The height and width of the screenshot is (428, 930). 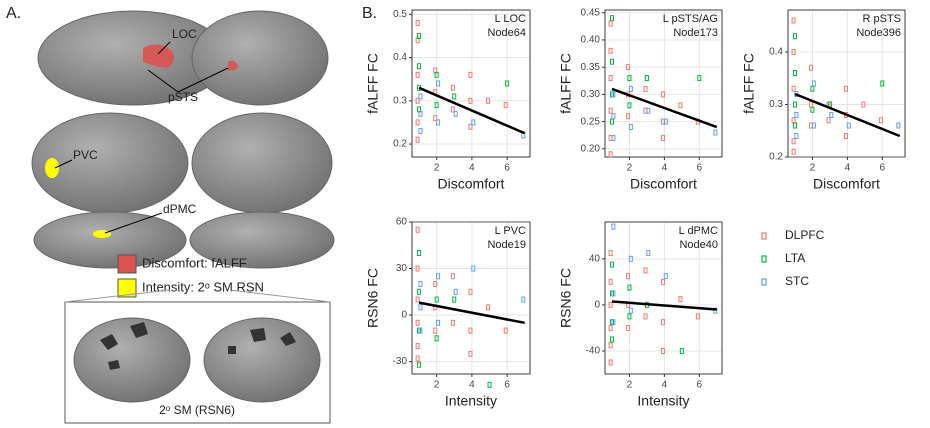 What do you see at coordinates (591, 121) in the screenshot?
I see `y-tick-label: 0.25` at bounding box center [591, 121].